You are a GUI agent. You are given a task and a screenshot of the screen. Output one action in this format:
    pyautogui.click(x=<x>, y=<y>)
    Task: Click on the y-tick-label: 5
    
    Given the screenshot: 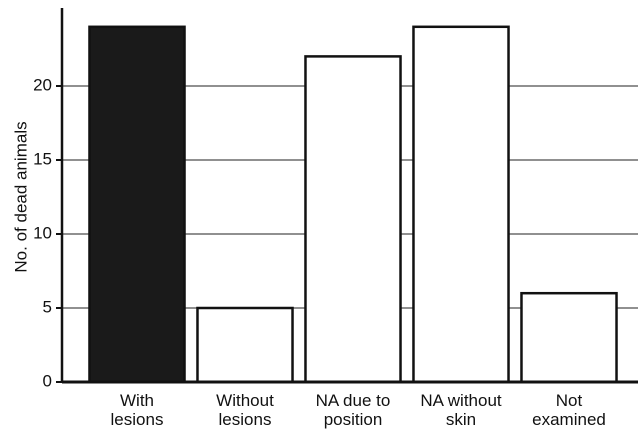 What is the action you would take?
    pyautogui.click(x=47, y=306)
    